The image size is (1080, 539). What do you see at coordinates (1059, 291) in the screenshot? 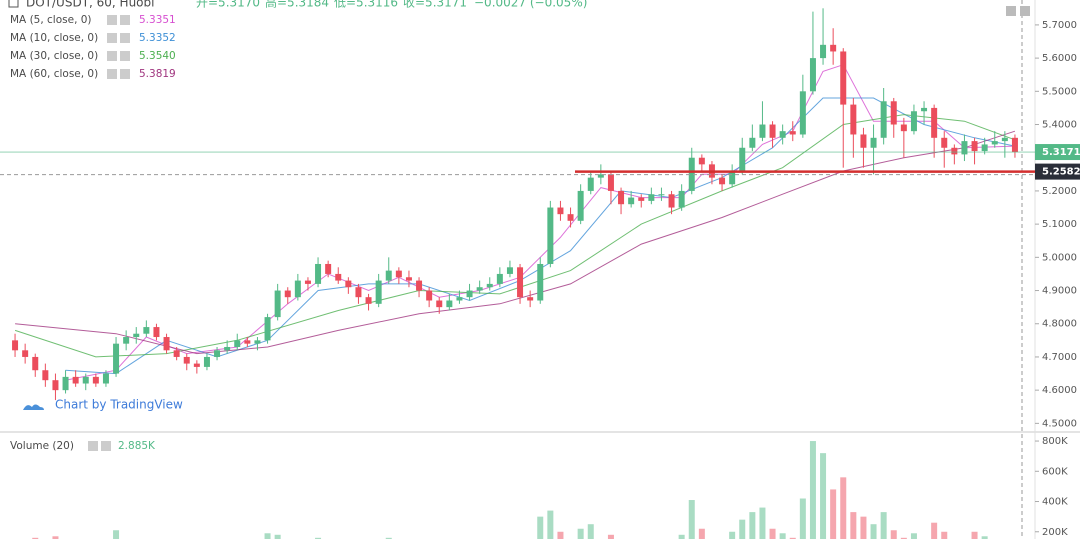
I see `y-tick-label: 4.9000` at bounding box center [1059, 291].